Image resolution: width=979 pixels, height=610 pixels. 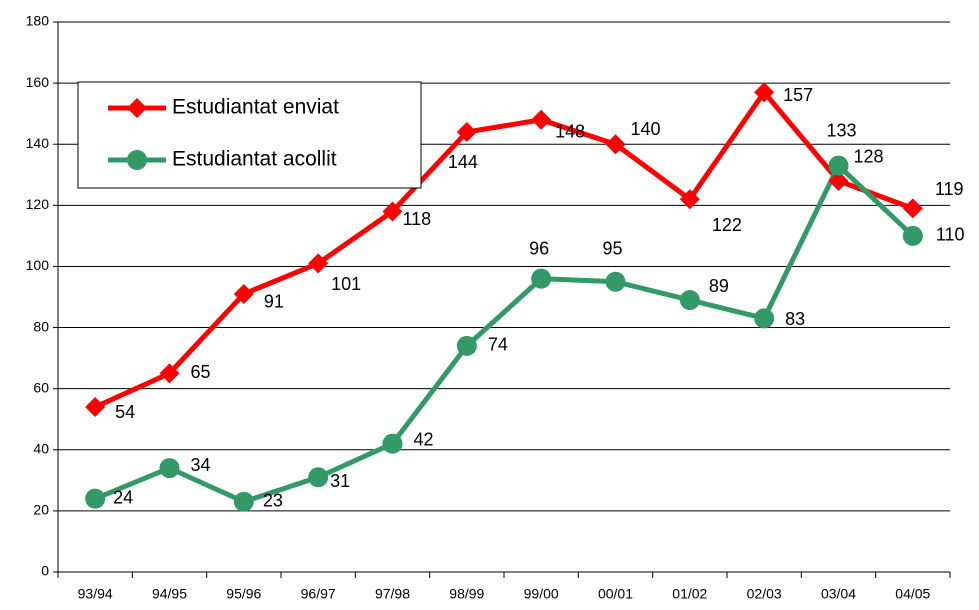 What do you see at coordinates (689, 594) in the screenshot?
I see `x-tick-label: 01/02` at bounding box center [689, 594].